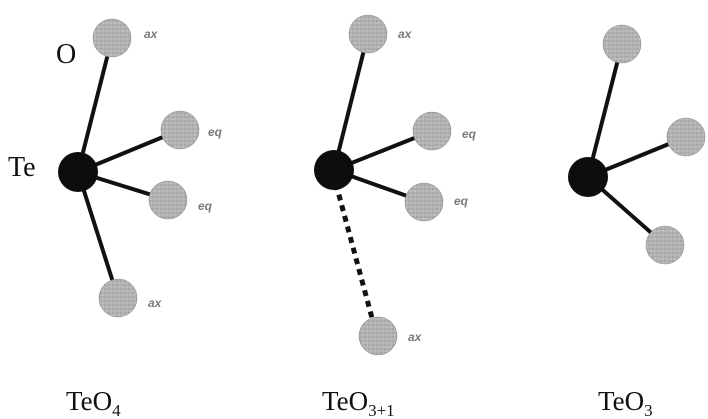 Image resolution: width=708 pixels, height=419 pixels. I want to click on formula-teo3: TeO3, so click(625, 402).